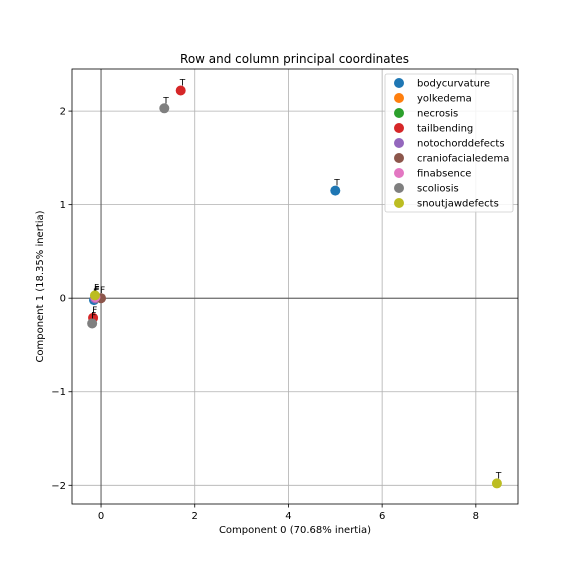 The height and width of the screenshot is (576, 576). I want to click on x-tick-label: 0, so click(101, 516).